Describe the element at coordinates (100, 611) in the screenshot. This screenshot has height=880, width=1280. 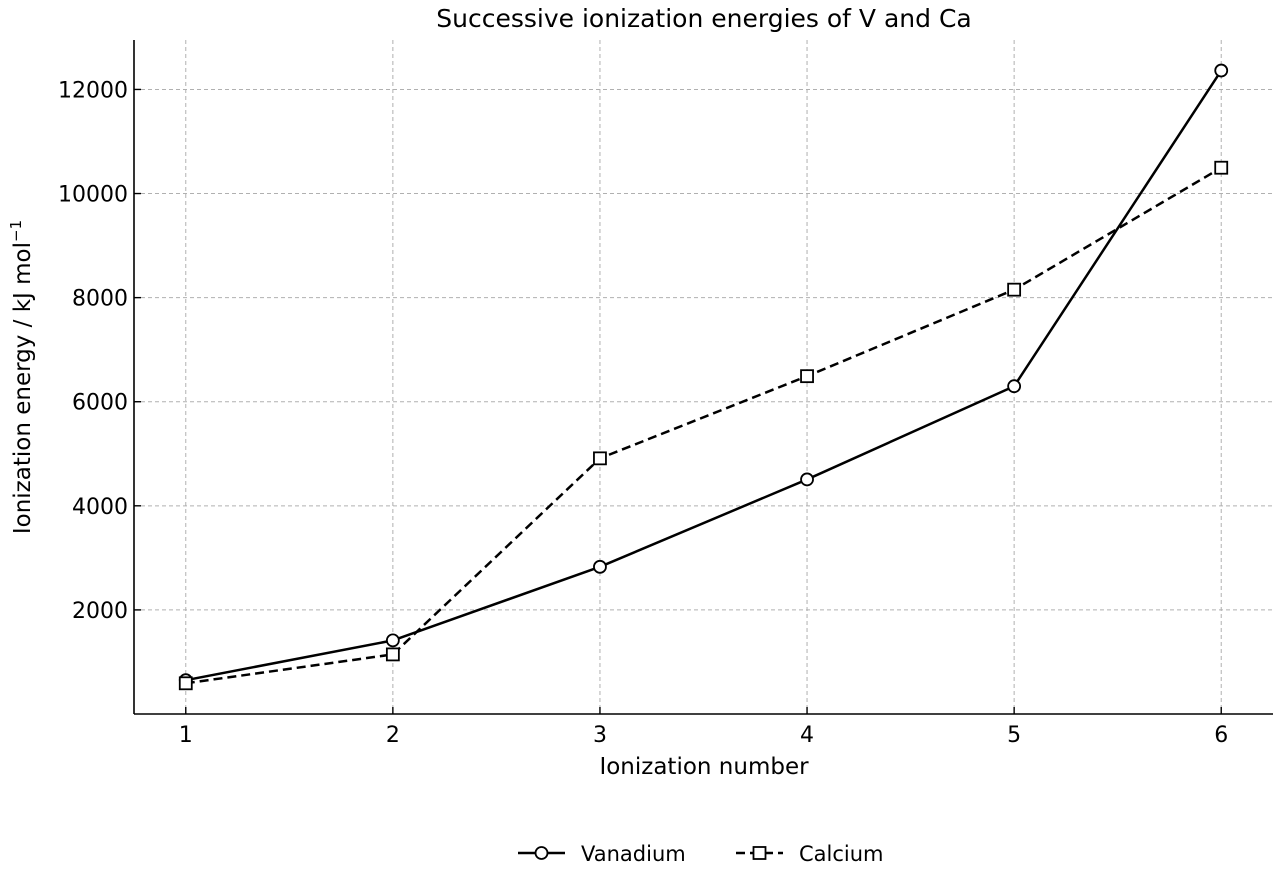
I see `y-tick-label: 2000` at that location.